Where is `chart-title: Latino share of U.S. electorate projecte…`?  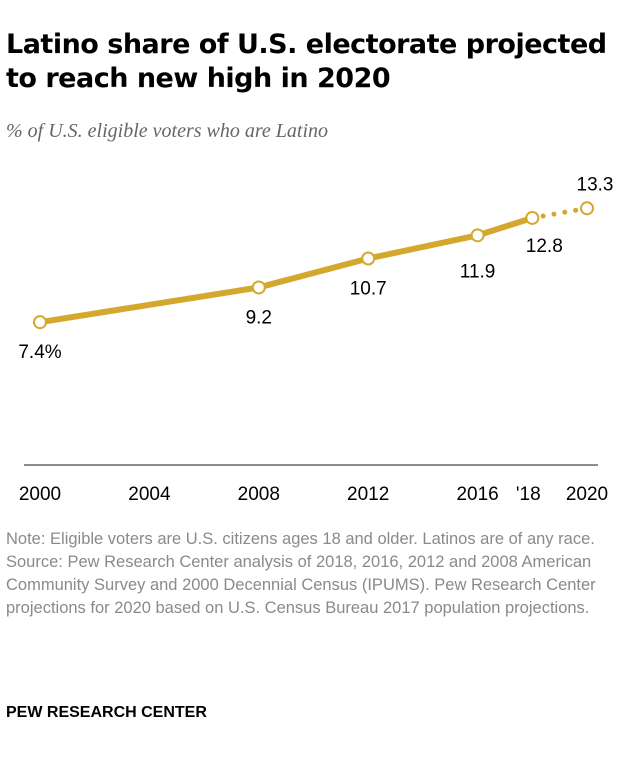
chart-title: Latino share of U.S. electorate projecte… is located at coordinates (306, 61).